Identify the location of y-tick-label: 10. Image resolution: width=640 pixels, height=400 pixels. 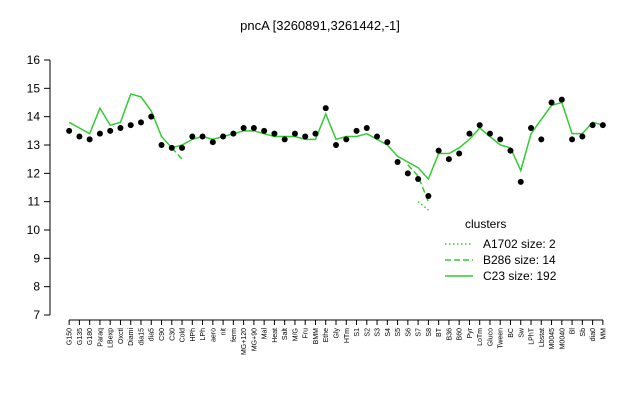
(34, 230).